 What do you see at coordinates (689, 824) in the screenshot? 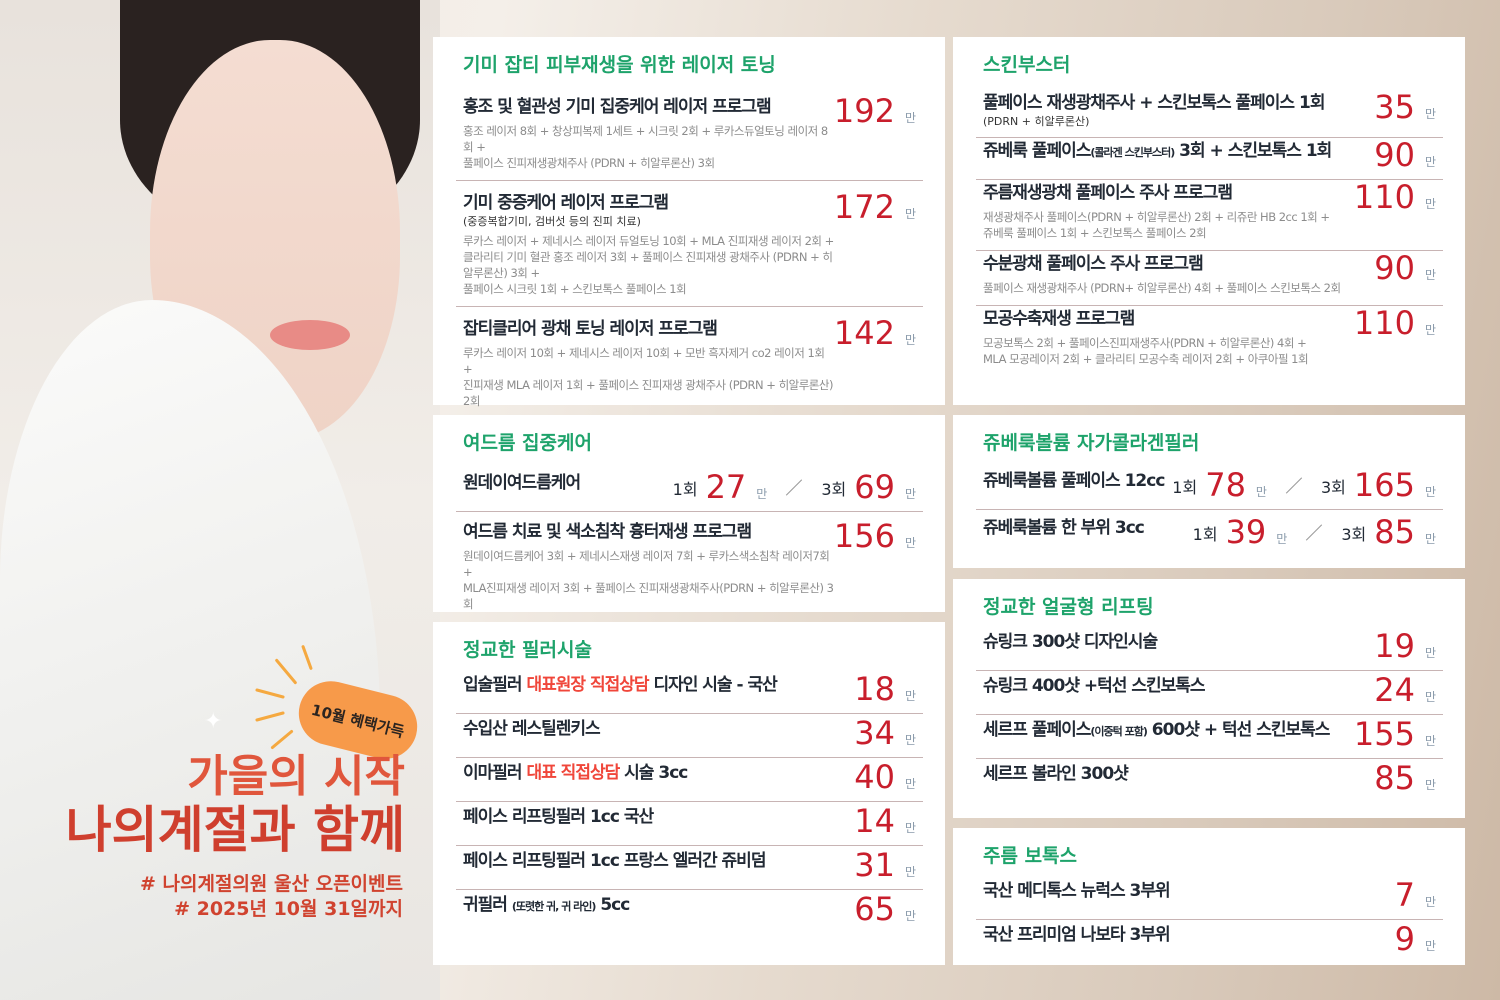
I see `menu-item: 페이스 리프팅필러 1cc 국산 14 만` at bounding box center [689, 824].